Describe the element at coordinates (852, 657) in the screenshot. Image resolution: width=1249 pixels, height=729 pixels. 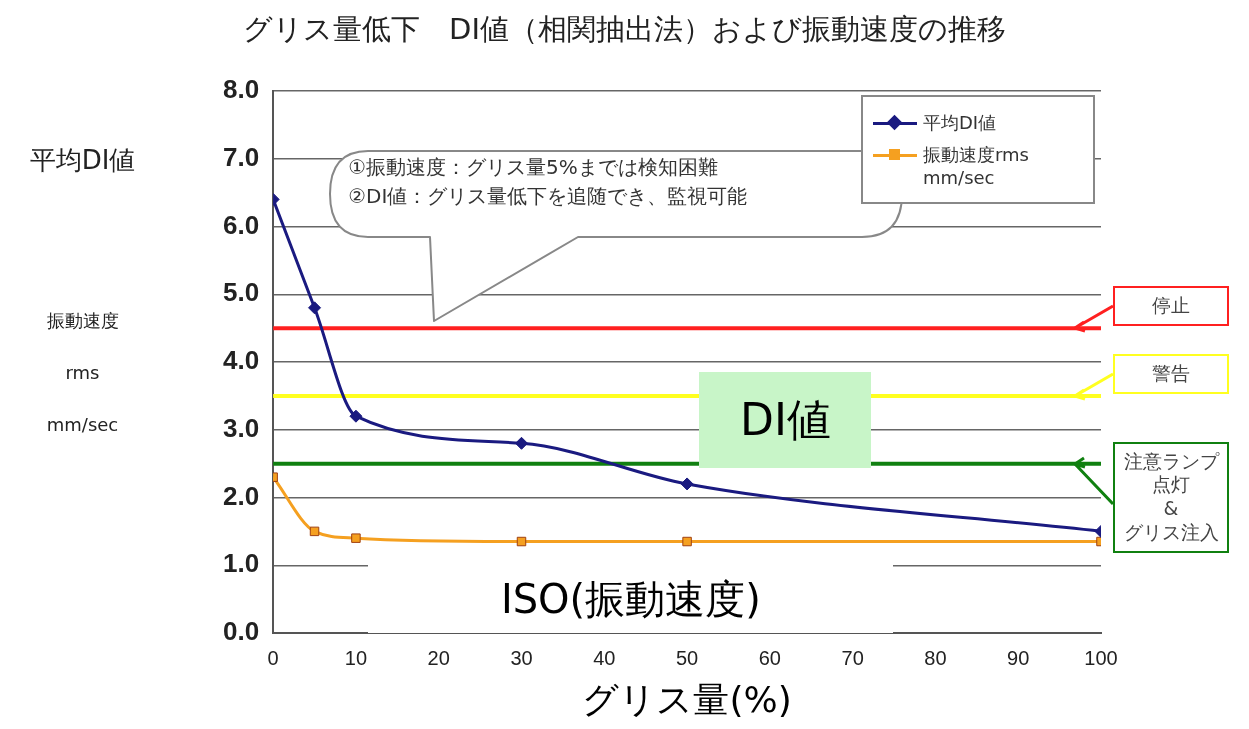
I see `x-tick-label: 70` at that location.